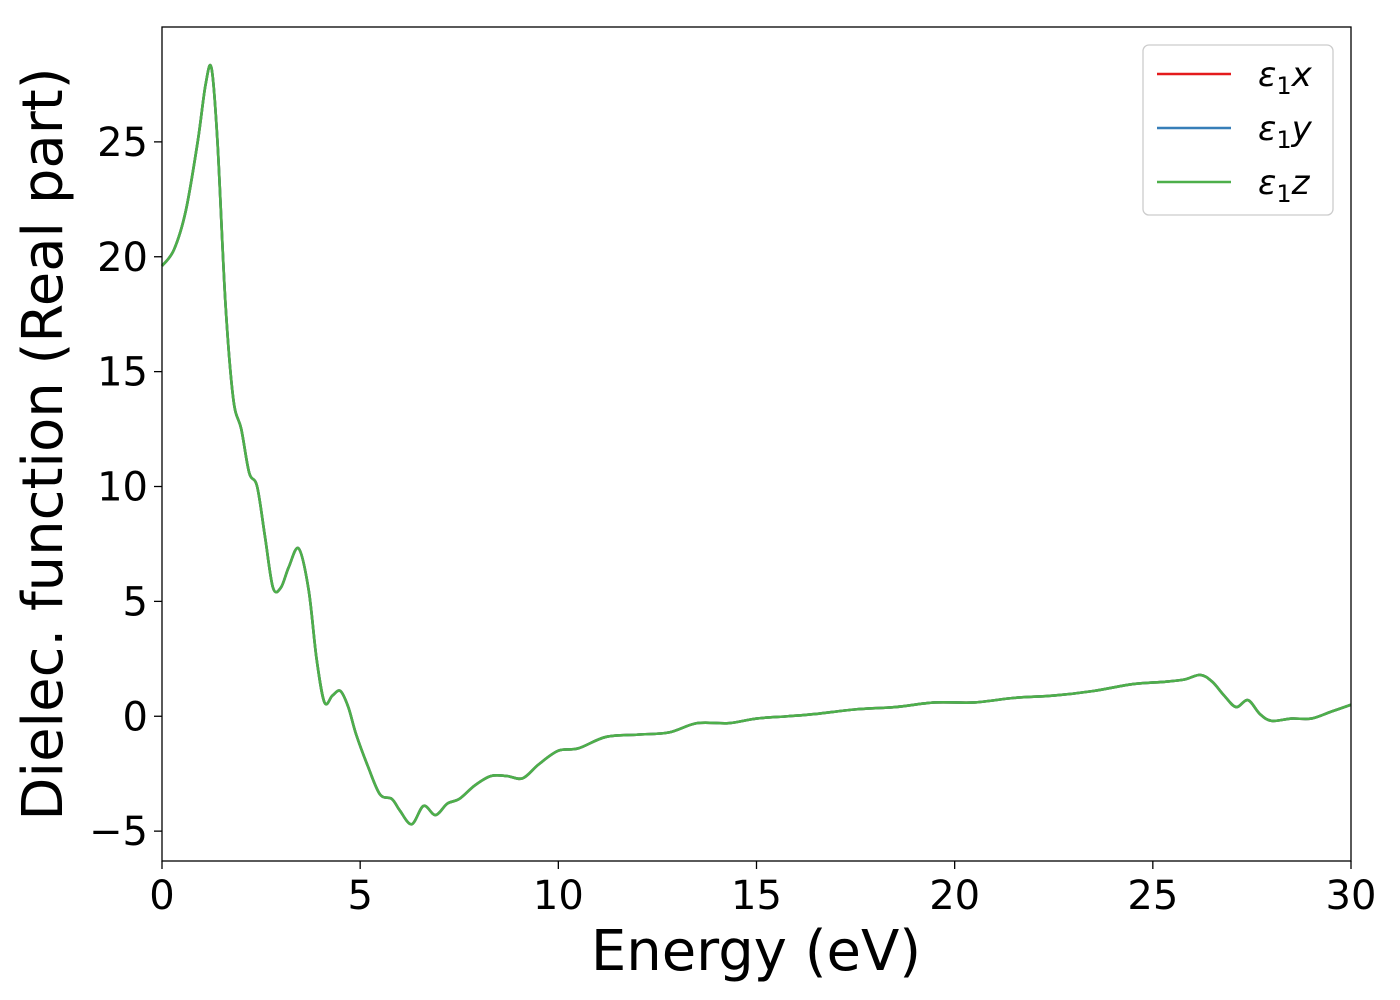  What do you see at coordinates (118, 832) in the screenshot?
I see `y-tick-label: −5` at bounding box center [118, 832].